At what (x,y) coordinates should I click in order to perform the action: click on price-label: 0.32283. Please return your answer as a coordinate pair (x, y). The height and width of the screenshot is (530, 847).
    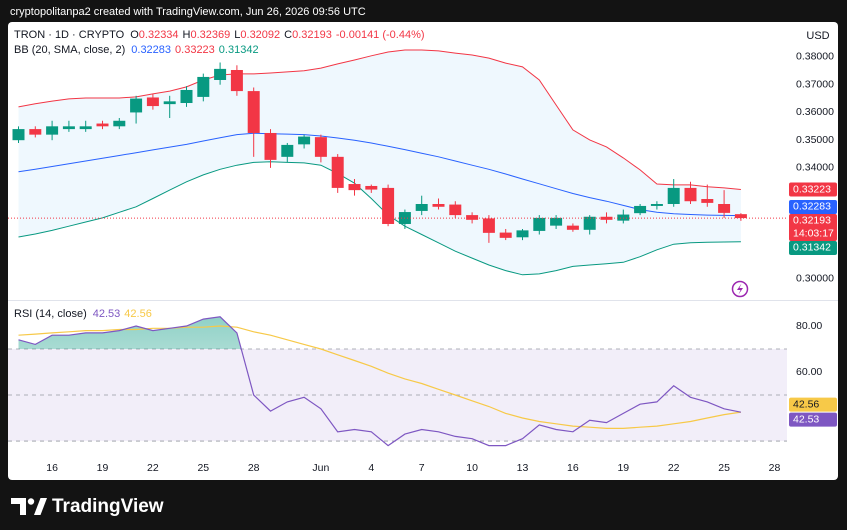
    Looking at the image, I should click on (812, 207).